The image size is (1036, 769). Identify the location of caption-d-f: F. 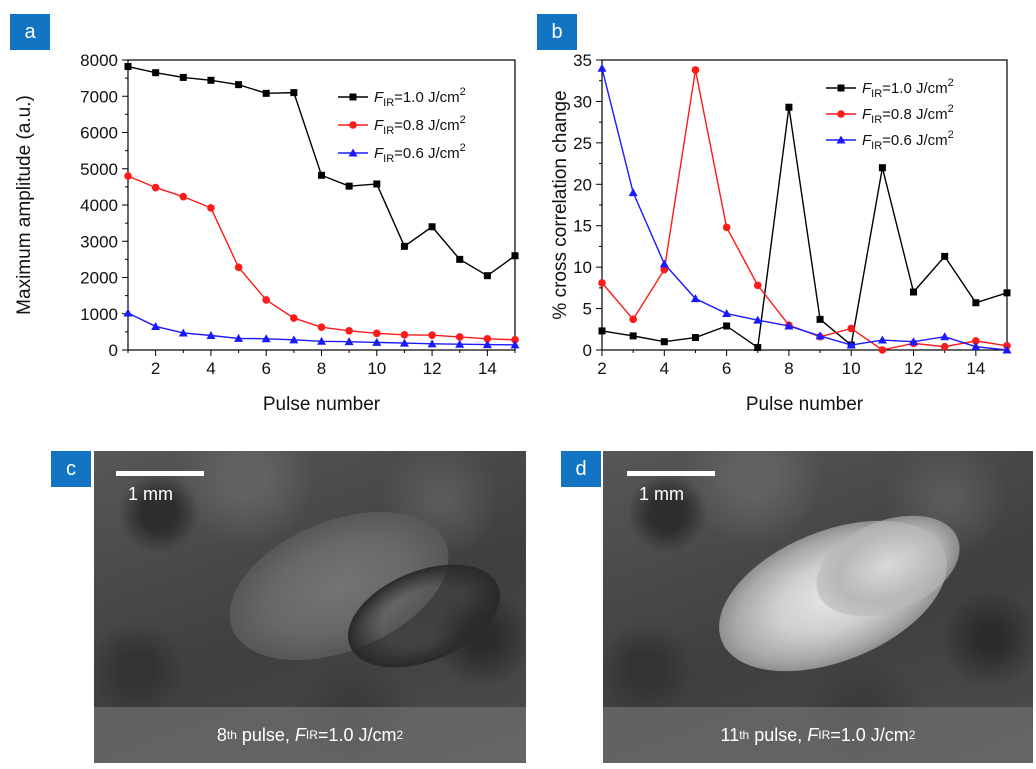
(813, 734).